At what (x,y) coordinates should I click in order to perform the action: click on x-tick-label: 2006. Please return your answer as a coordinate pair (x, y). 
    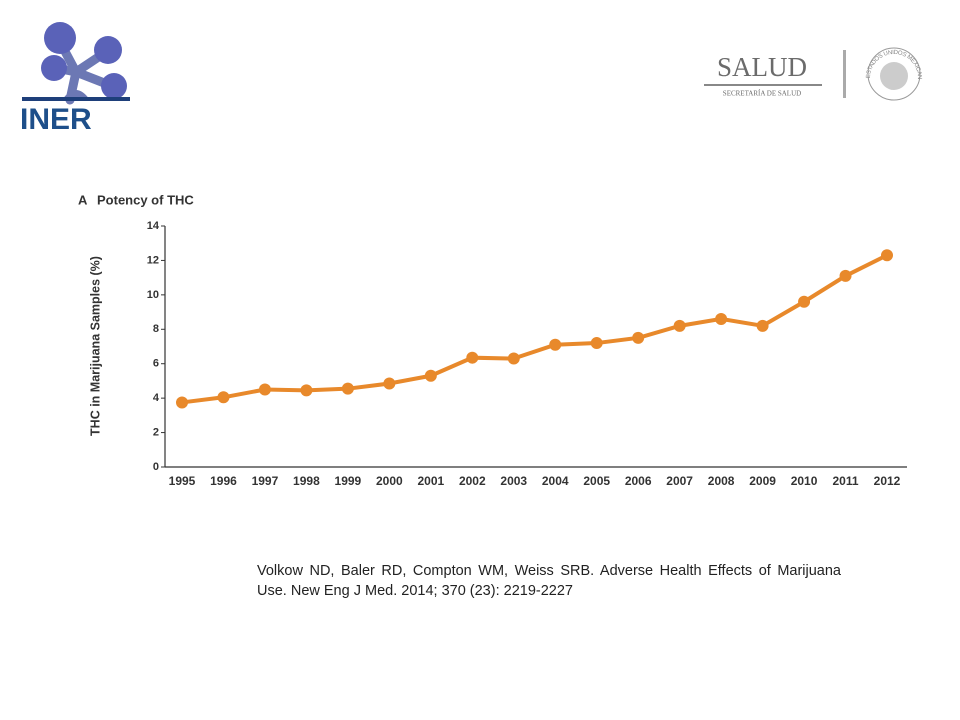
    Looking at the image, I should click on (638, 481).